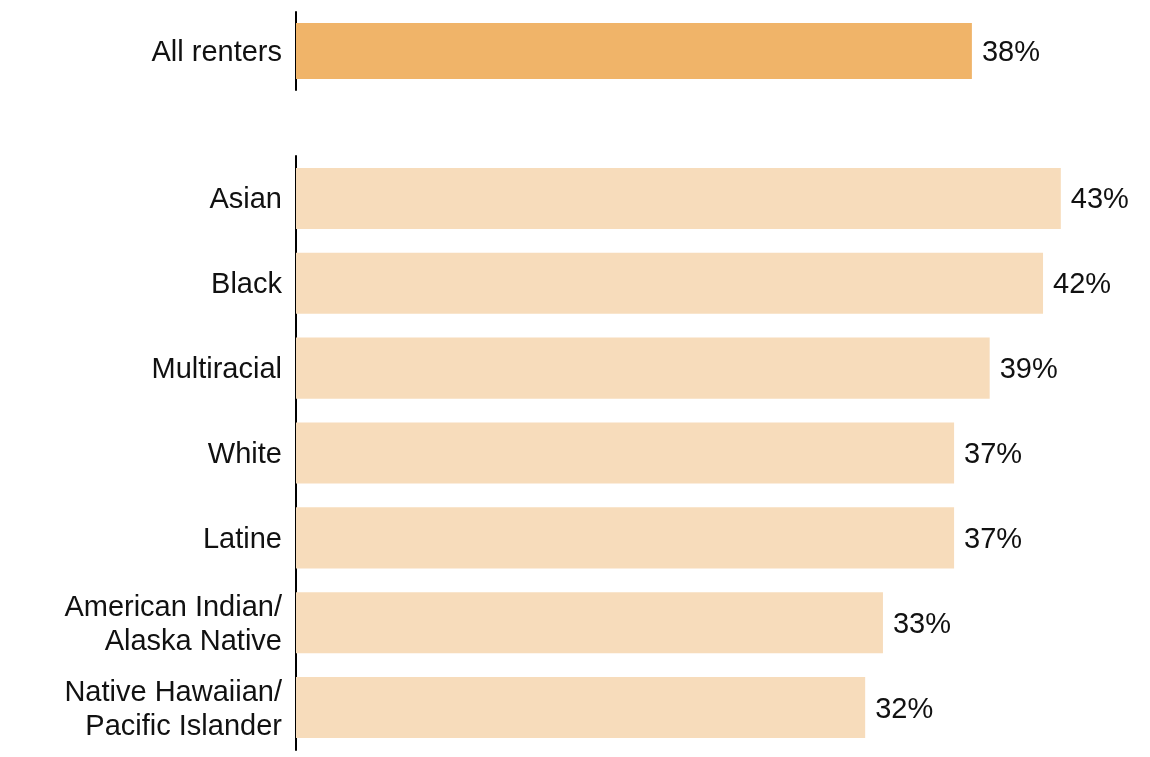 This screenshot has width=1150, height=757. Describe the element at coordinates (1099, 198) in the screenshot. I see `data-label: 43%` at that location.